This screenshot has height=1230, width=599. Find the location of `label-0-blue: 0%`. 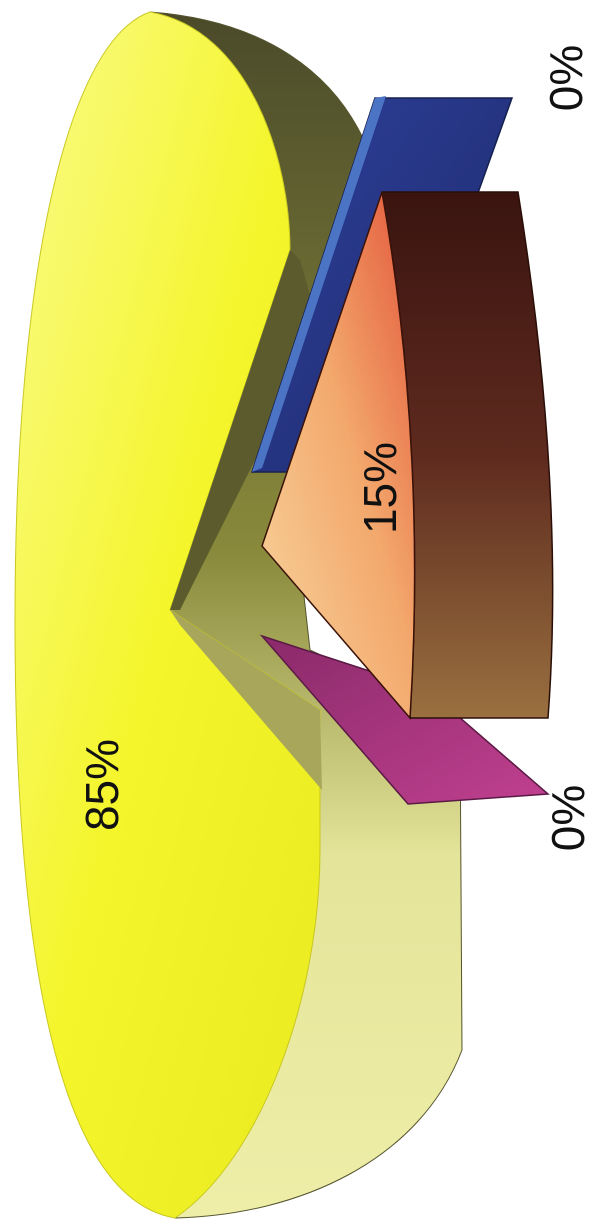

label-0-blue: 0% is located at coordinates (566, 78).